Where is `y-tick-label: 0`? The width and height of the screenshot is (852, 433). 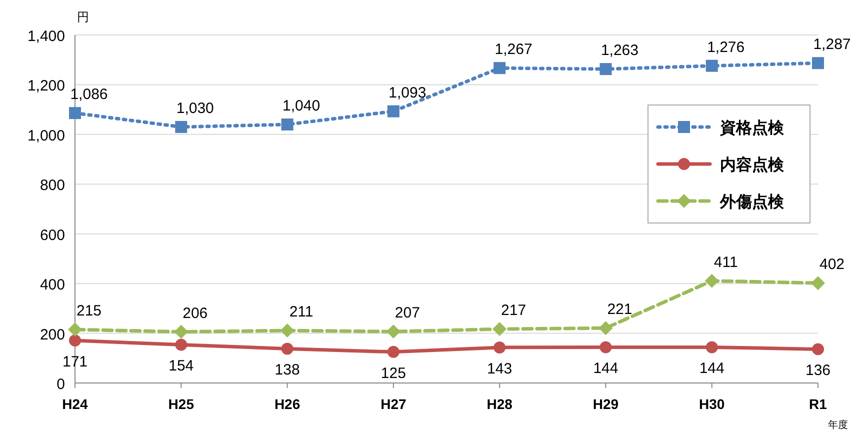
y-tick-label: 0 is located at coordinates (60, 384).